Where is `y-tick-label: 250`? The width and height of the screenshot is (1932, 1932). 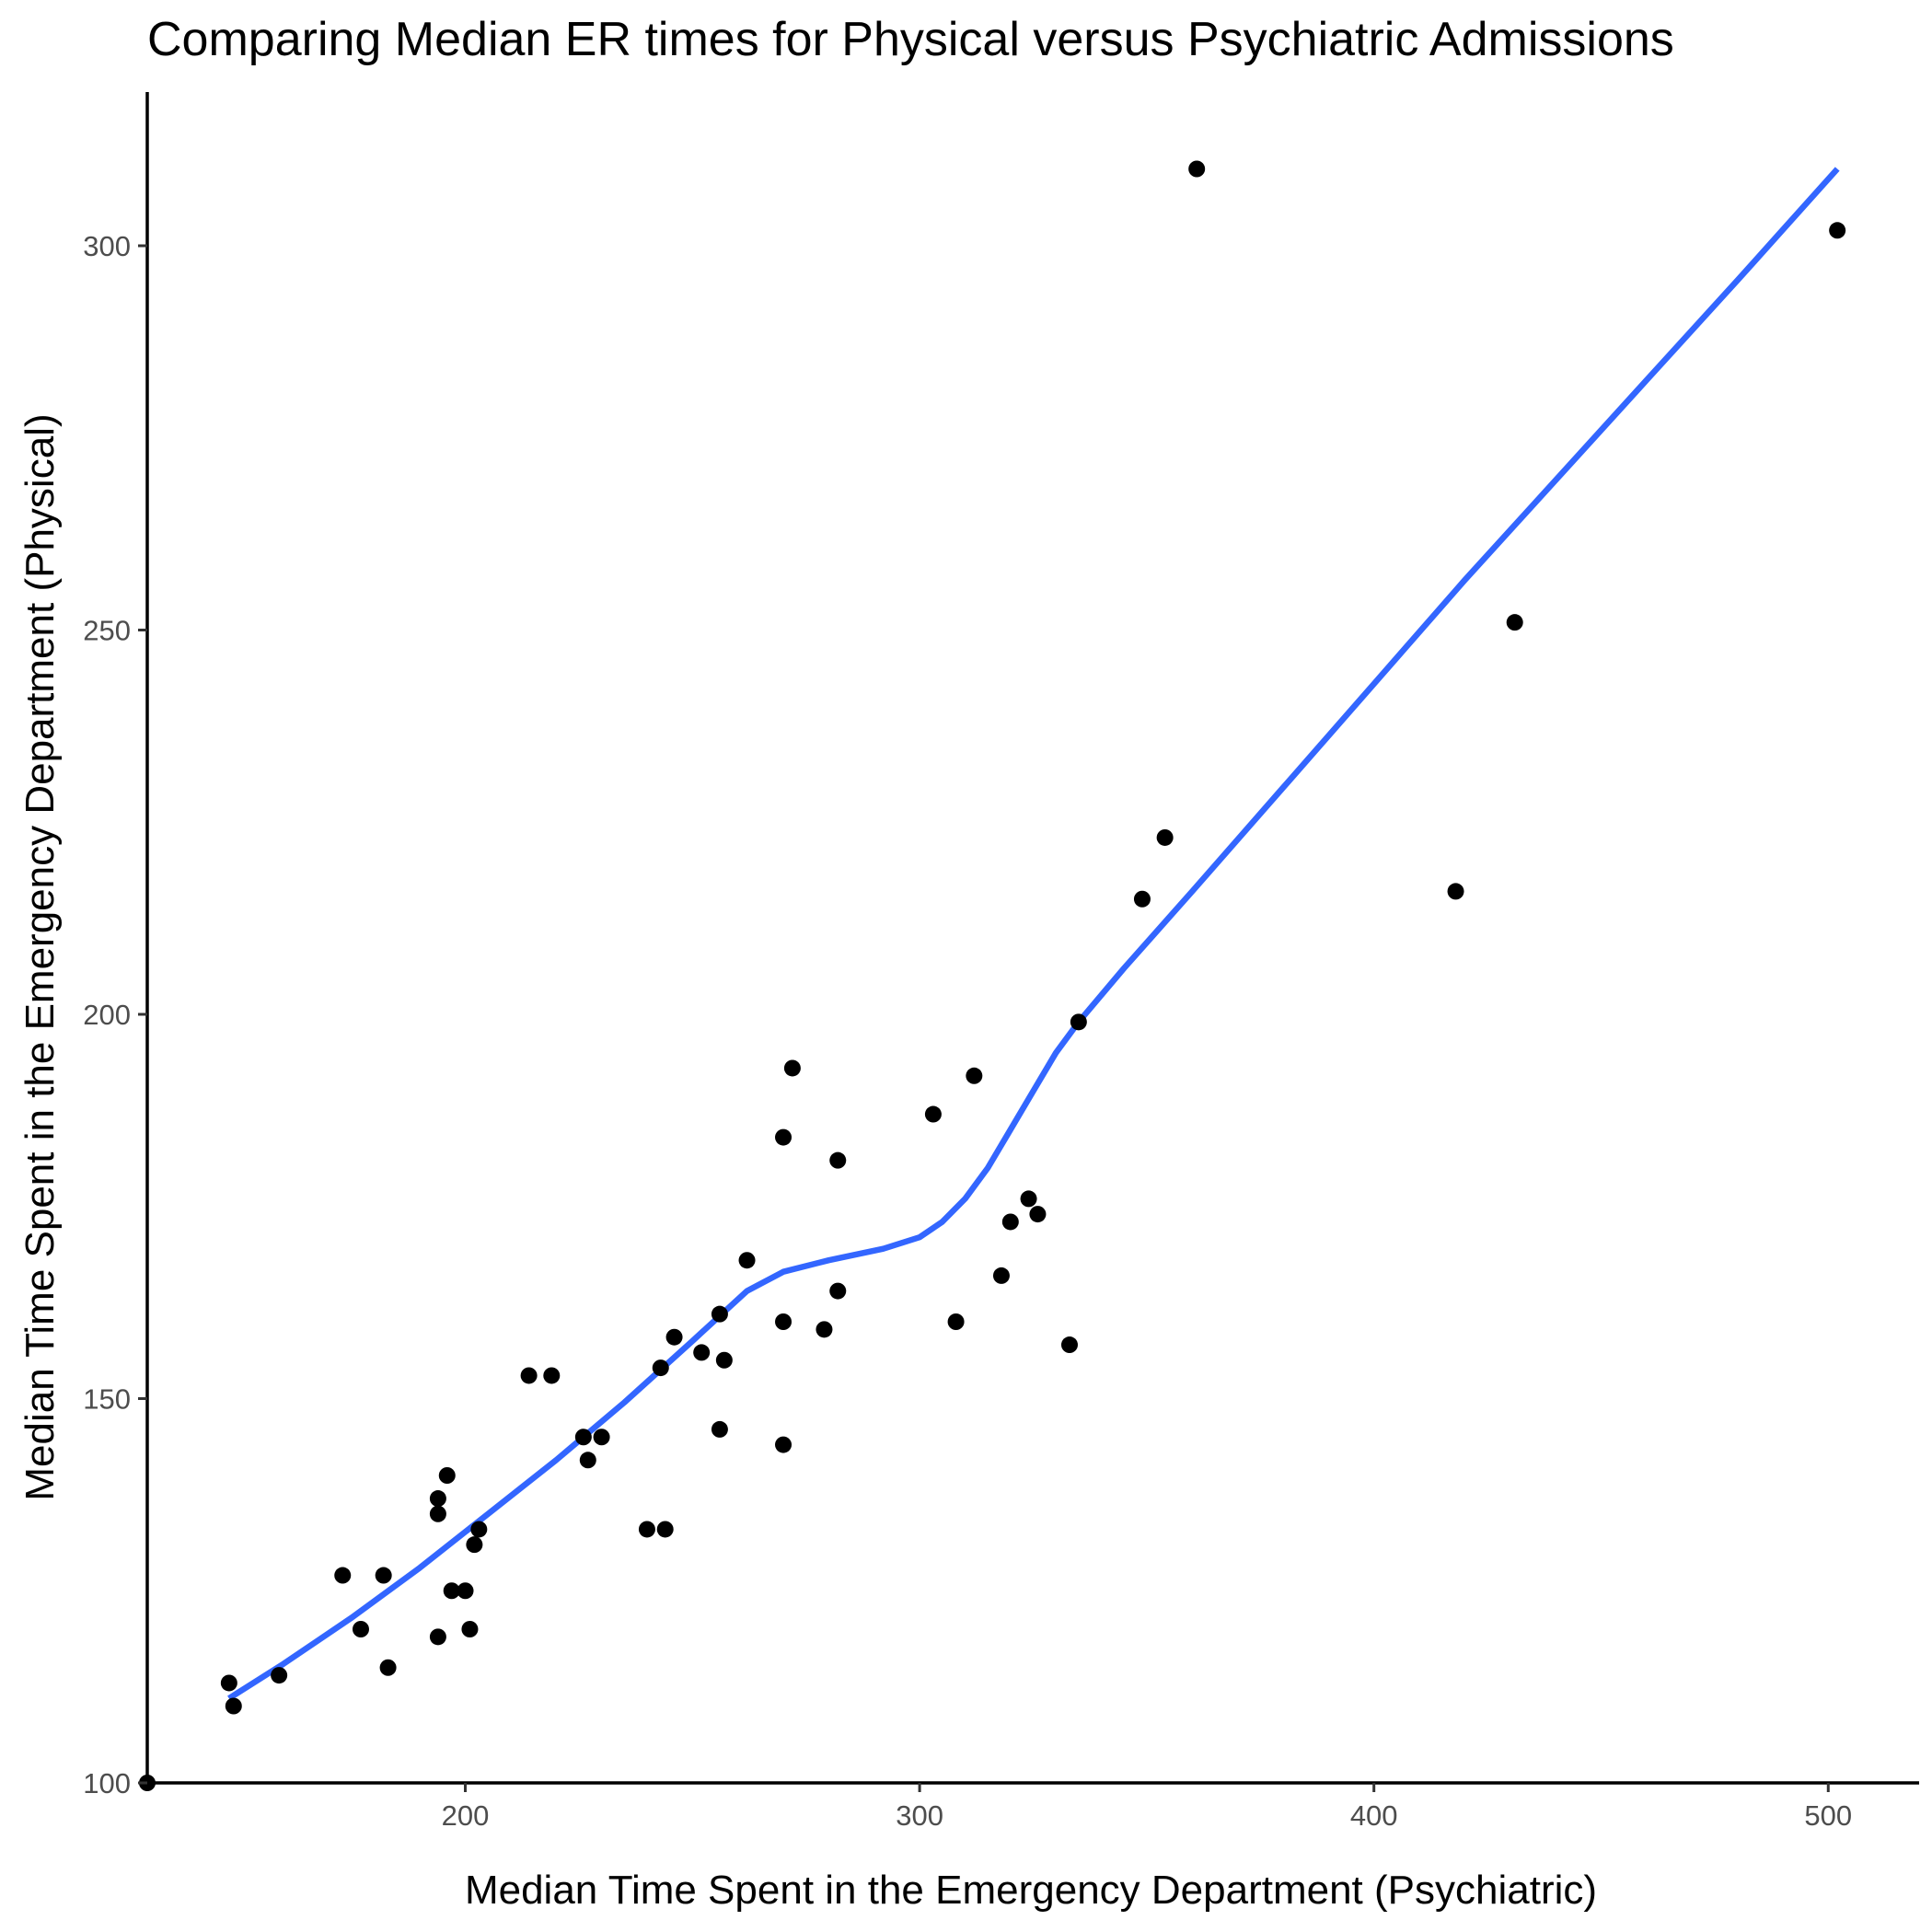 y-tick-label: 250 is located at coordinates (107, 631).